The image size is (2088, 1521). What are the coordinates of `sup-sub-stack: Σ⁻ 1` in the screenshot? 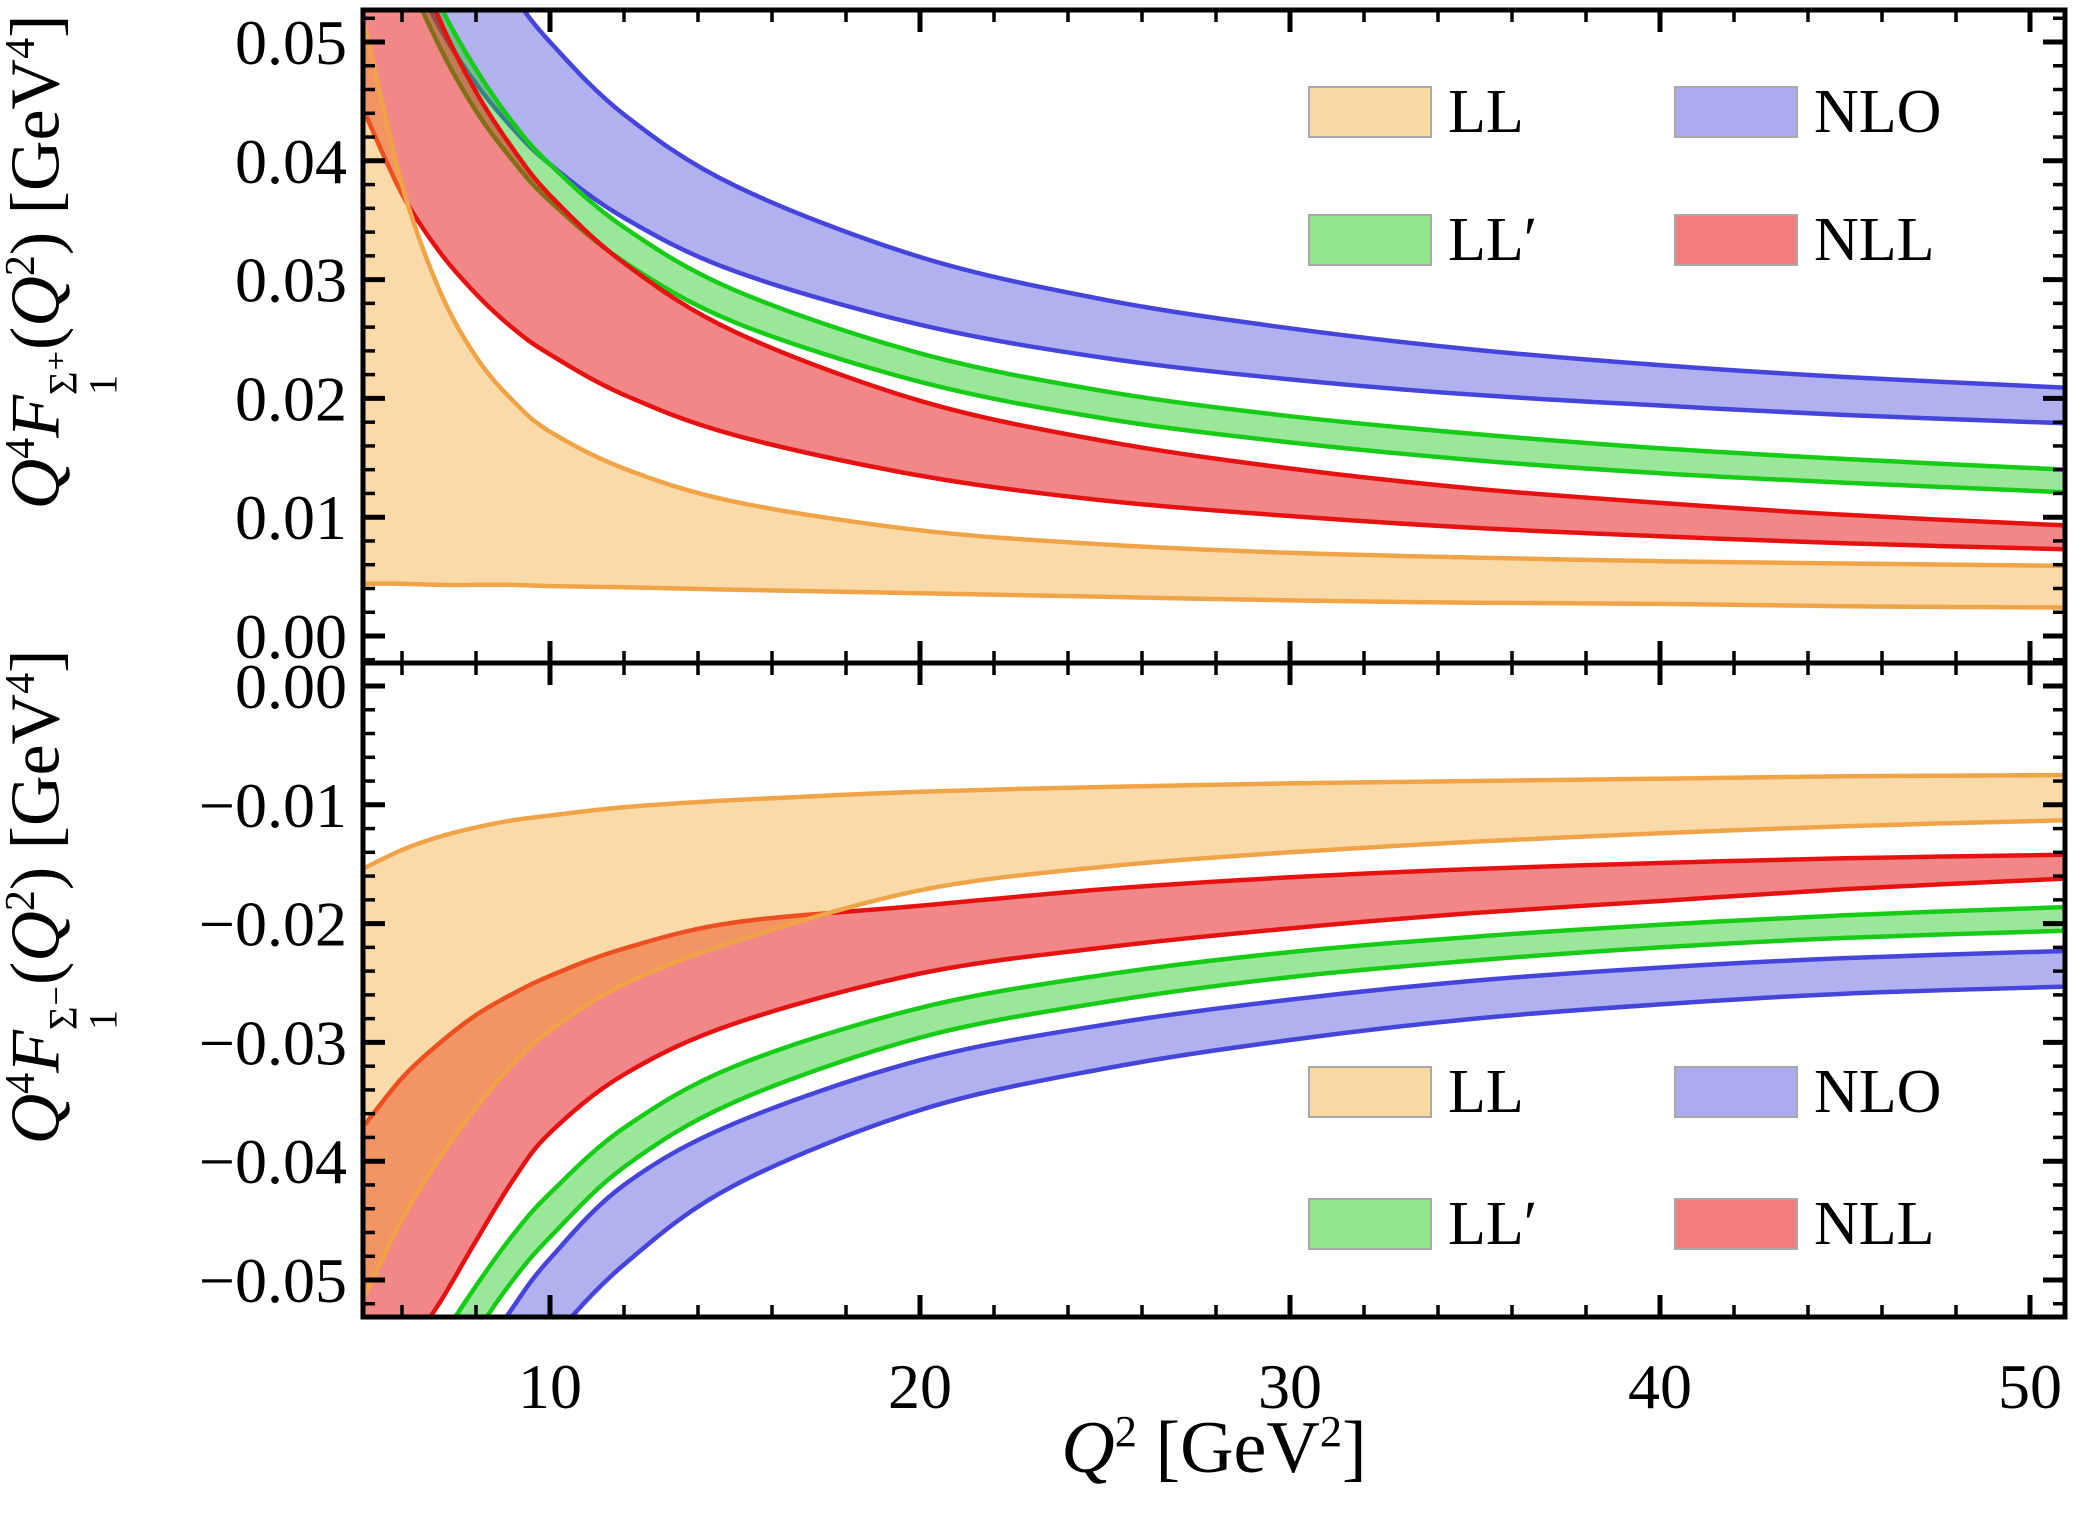 It's located at (83, 1008).